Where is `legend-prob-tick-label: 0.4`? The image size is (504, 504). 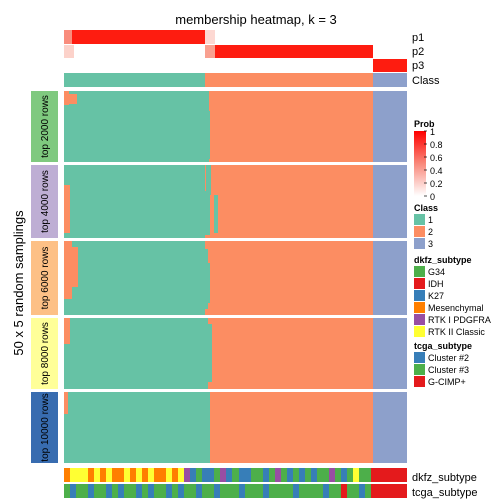 legend-prob-tick-label: 0.4 is located at coordinates (436, 171).